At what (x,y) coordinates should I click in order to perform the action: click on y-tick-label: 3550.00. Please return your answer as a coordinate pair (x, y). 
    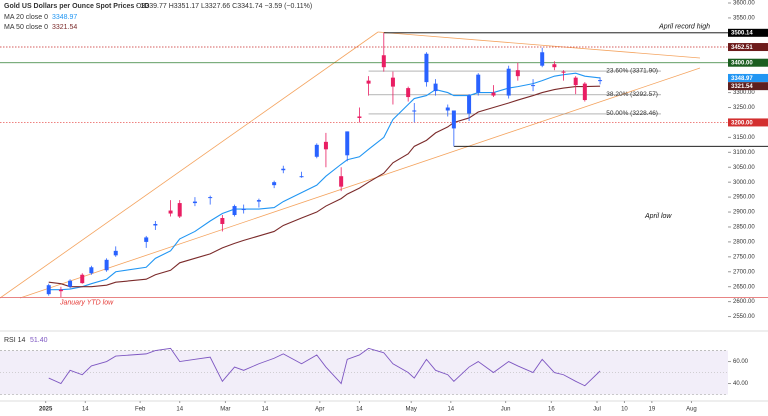
    Looking at the image, I should click on (744, 18).